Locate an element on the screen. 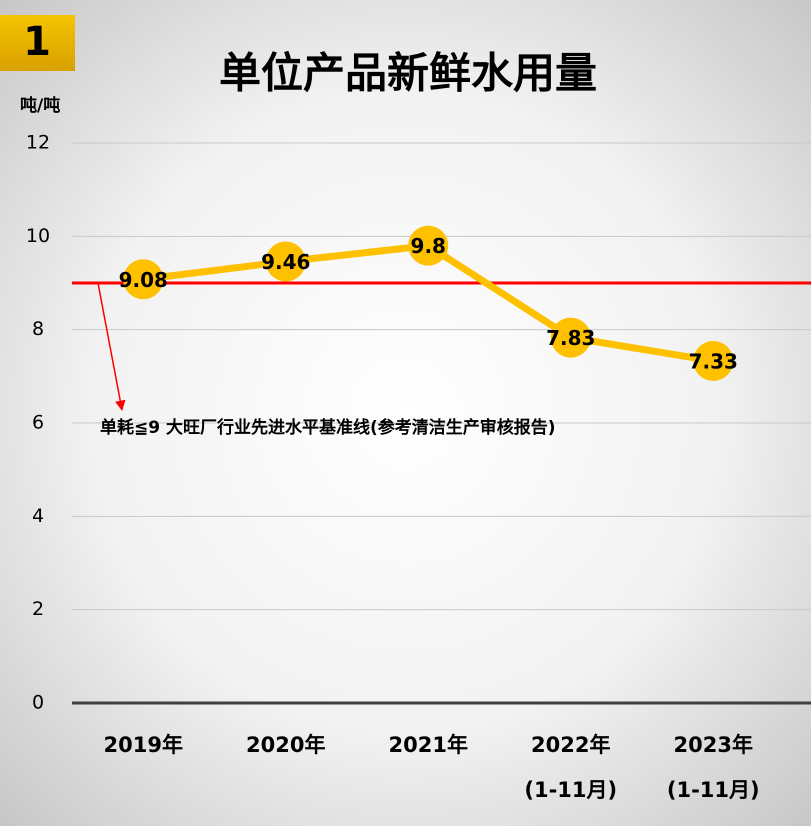 The width and height of the screenshot is (811, 826). y-axis-label: 吨/吨 is located at coordinates (40, 105).